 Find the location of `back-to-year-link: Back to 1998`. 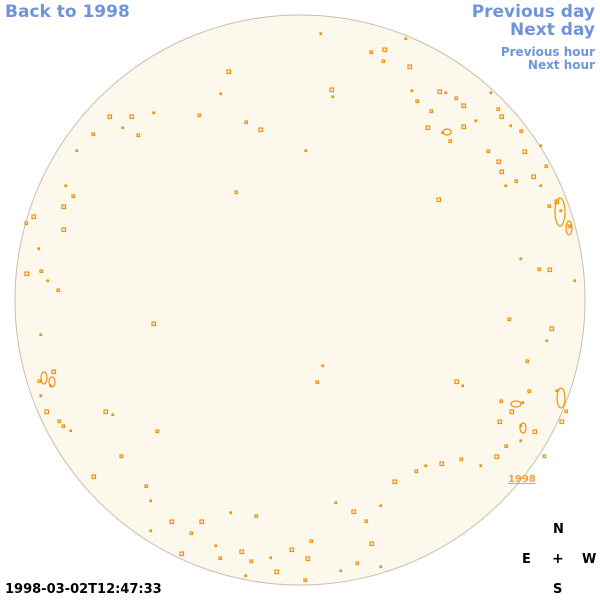

back-to-year-link: Back to 1998 is located at coordinates (67, 12).